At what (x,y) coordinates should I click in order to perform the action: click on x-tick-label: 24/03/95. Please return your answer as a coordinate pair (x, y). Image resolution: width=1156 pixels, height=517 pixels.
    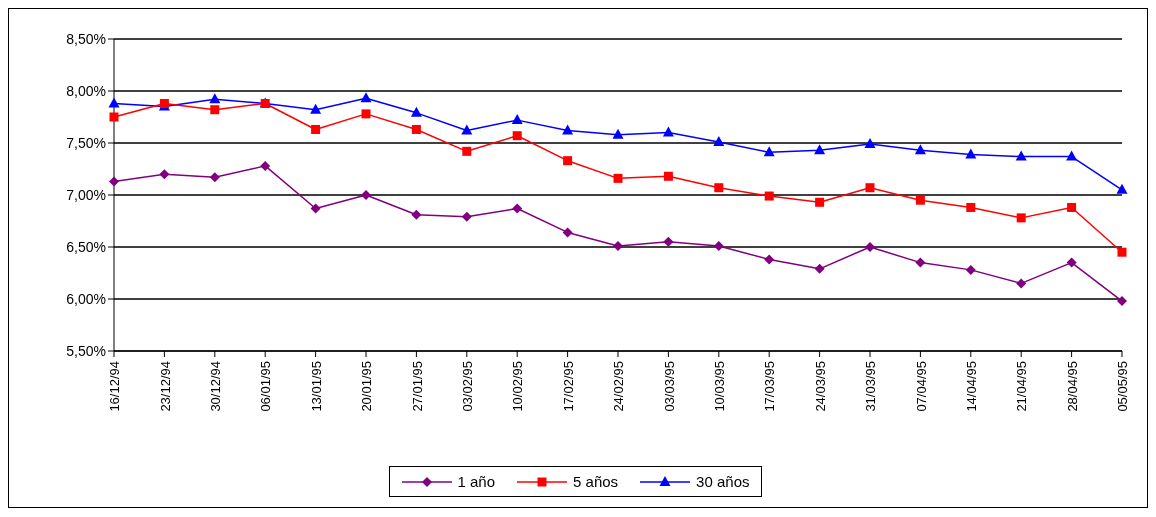
    Looking at the image, I should click on (820, 386).